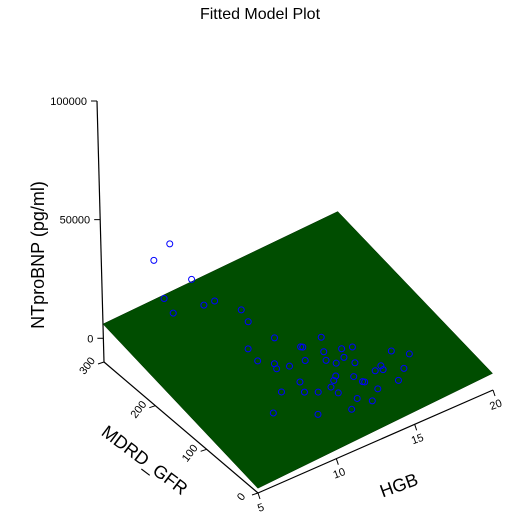 The image size is (514, 521). Describe the element at coordinates (339, 473) in the screenshot. I see `x-tick-label: 10` at that location.